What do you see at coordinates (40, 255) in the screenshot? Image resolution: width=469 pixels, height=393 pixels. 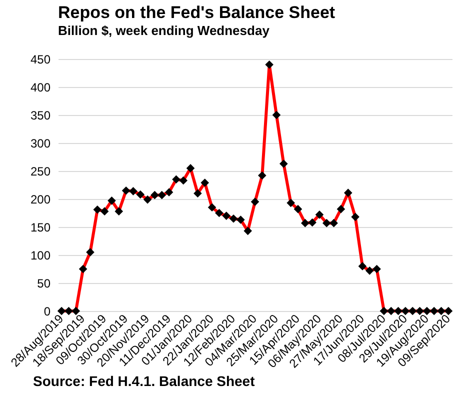 I see `y-tick-label: 100` at bounding box center [40, 255].